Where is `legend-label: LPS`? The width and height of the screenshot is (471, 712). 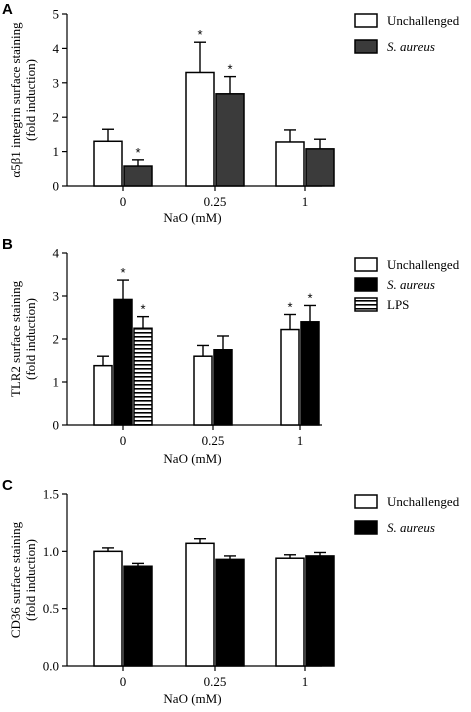 legend-label: LPS is located at coordinates (398, 304).